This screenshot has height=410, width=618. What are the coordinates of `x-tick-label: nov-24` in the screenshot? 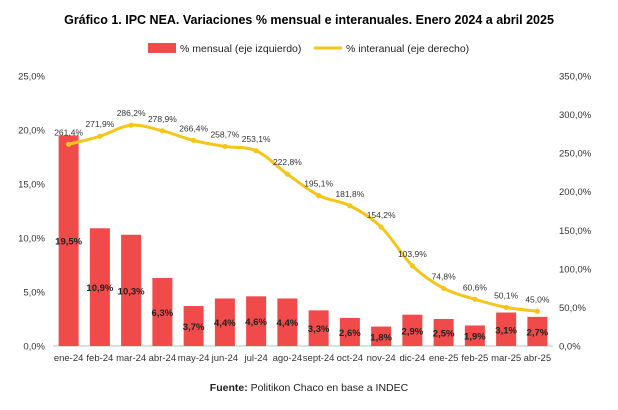 It's located at (381, 358).